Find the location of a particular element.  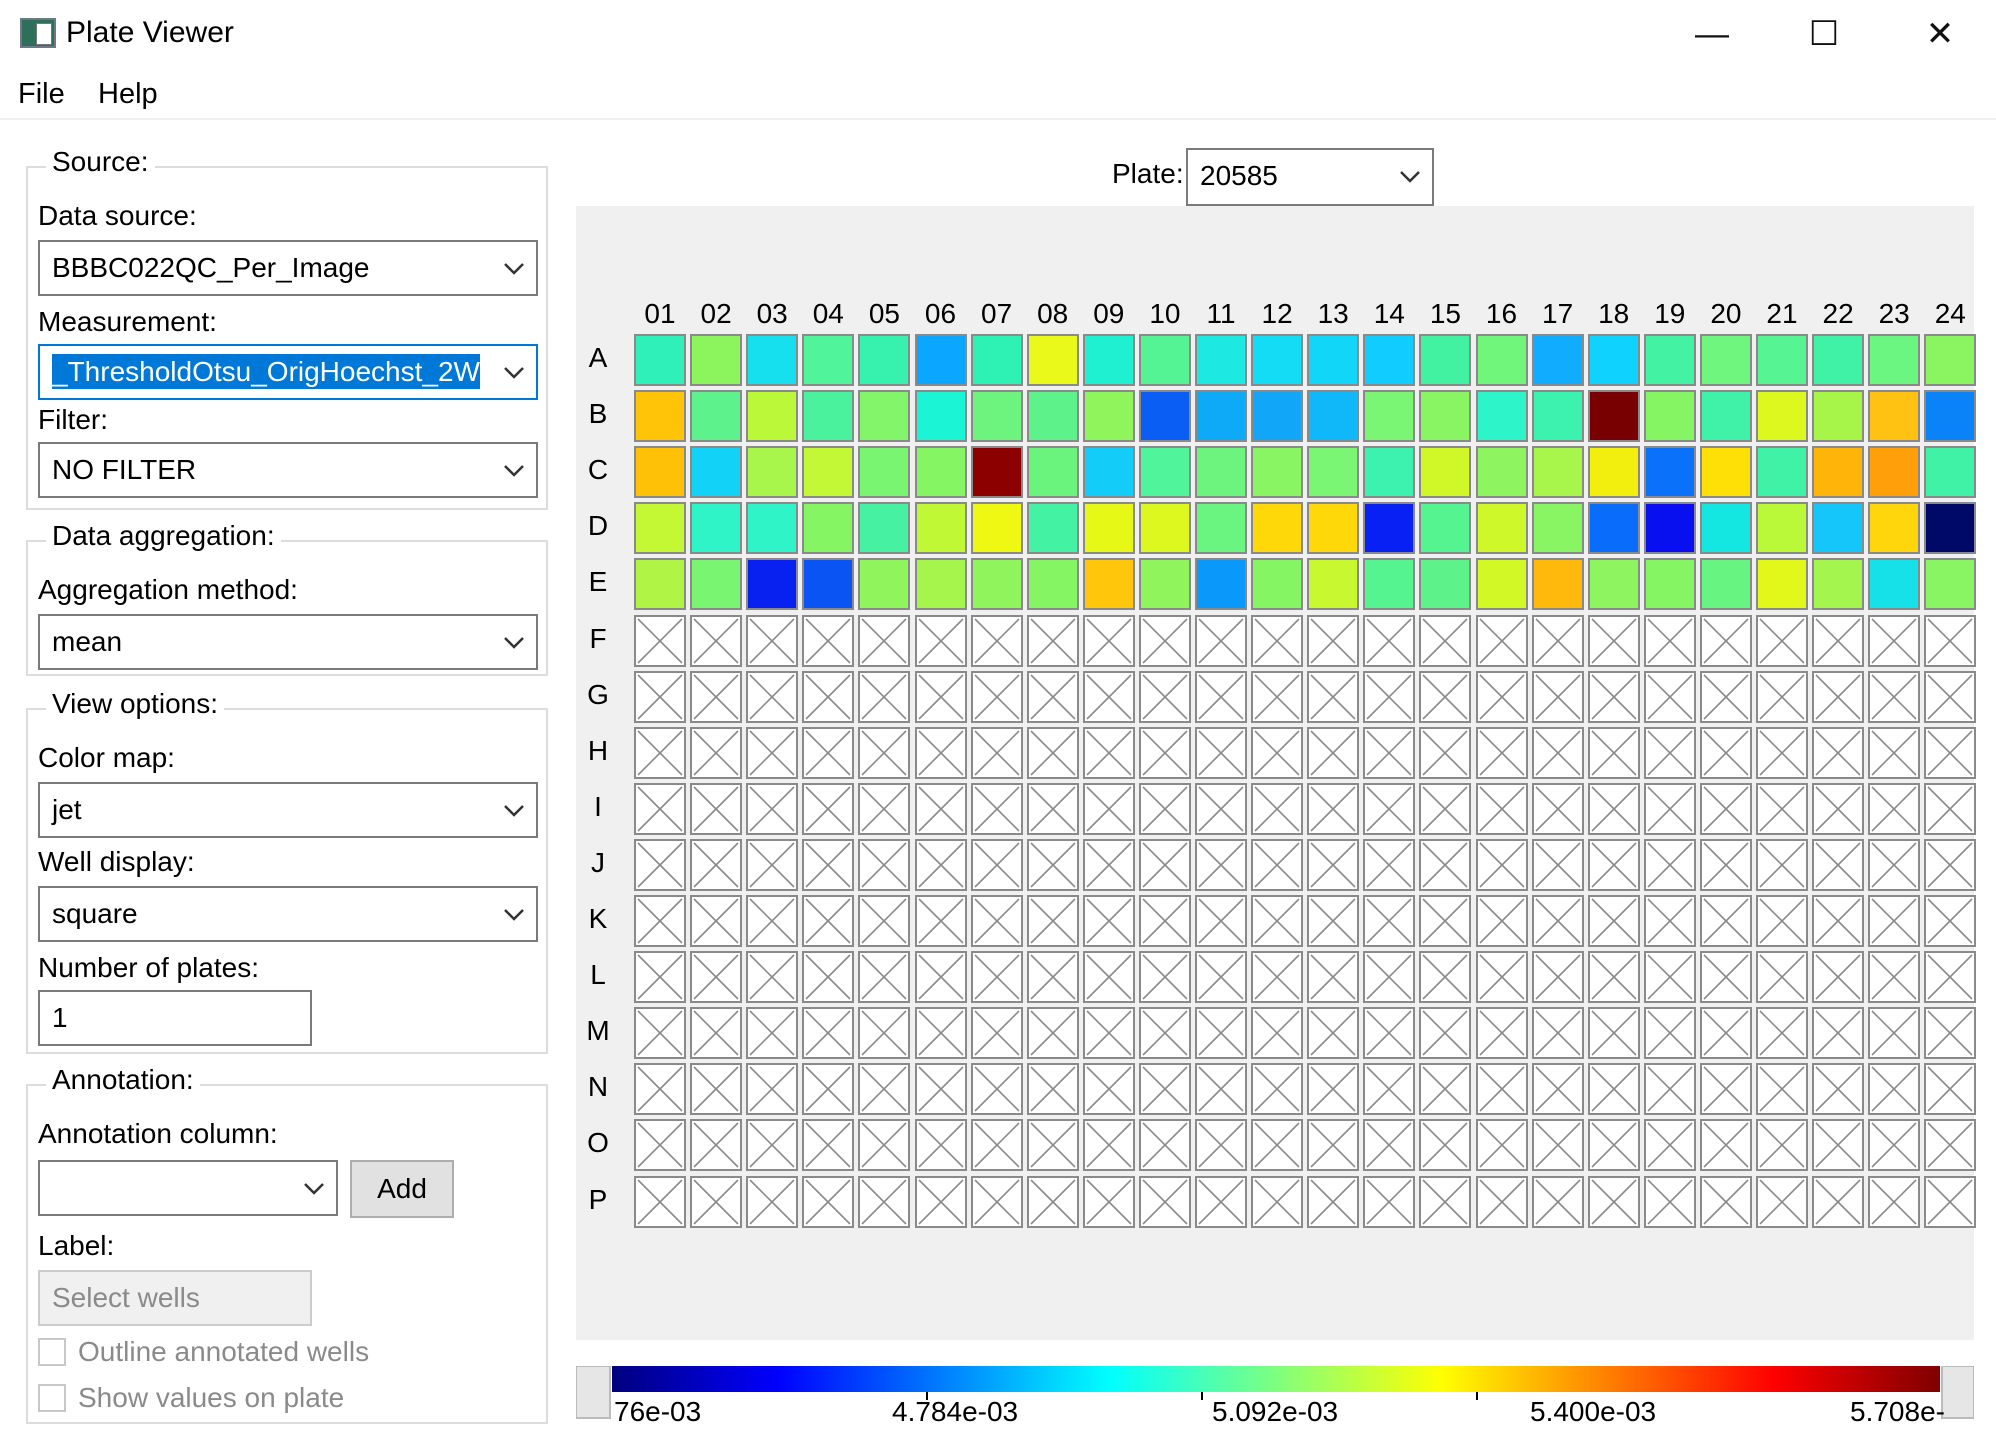

close-button: ✕ is located at coordinates (1940, 34).